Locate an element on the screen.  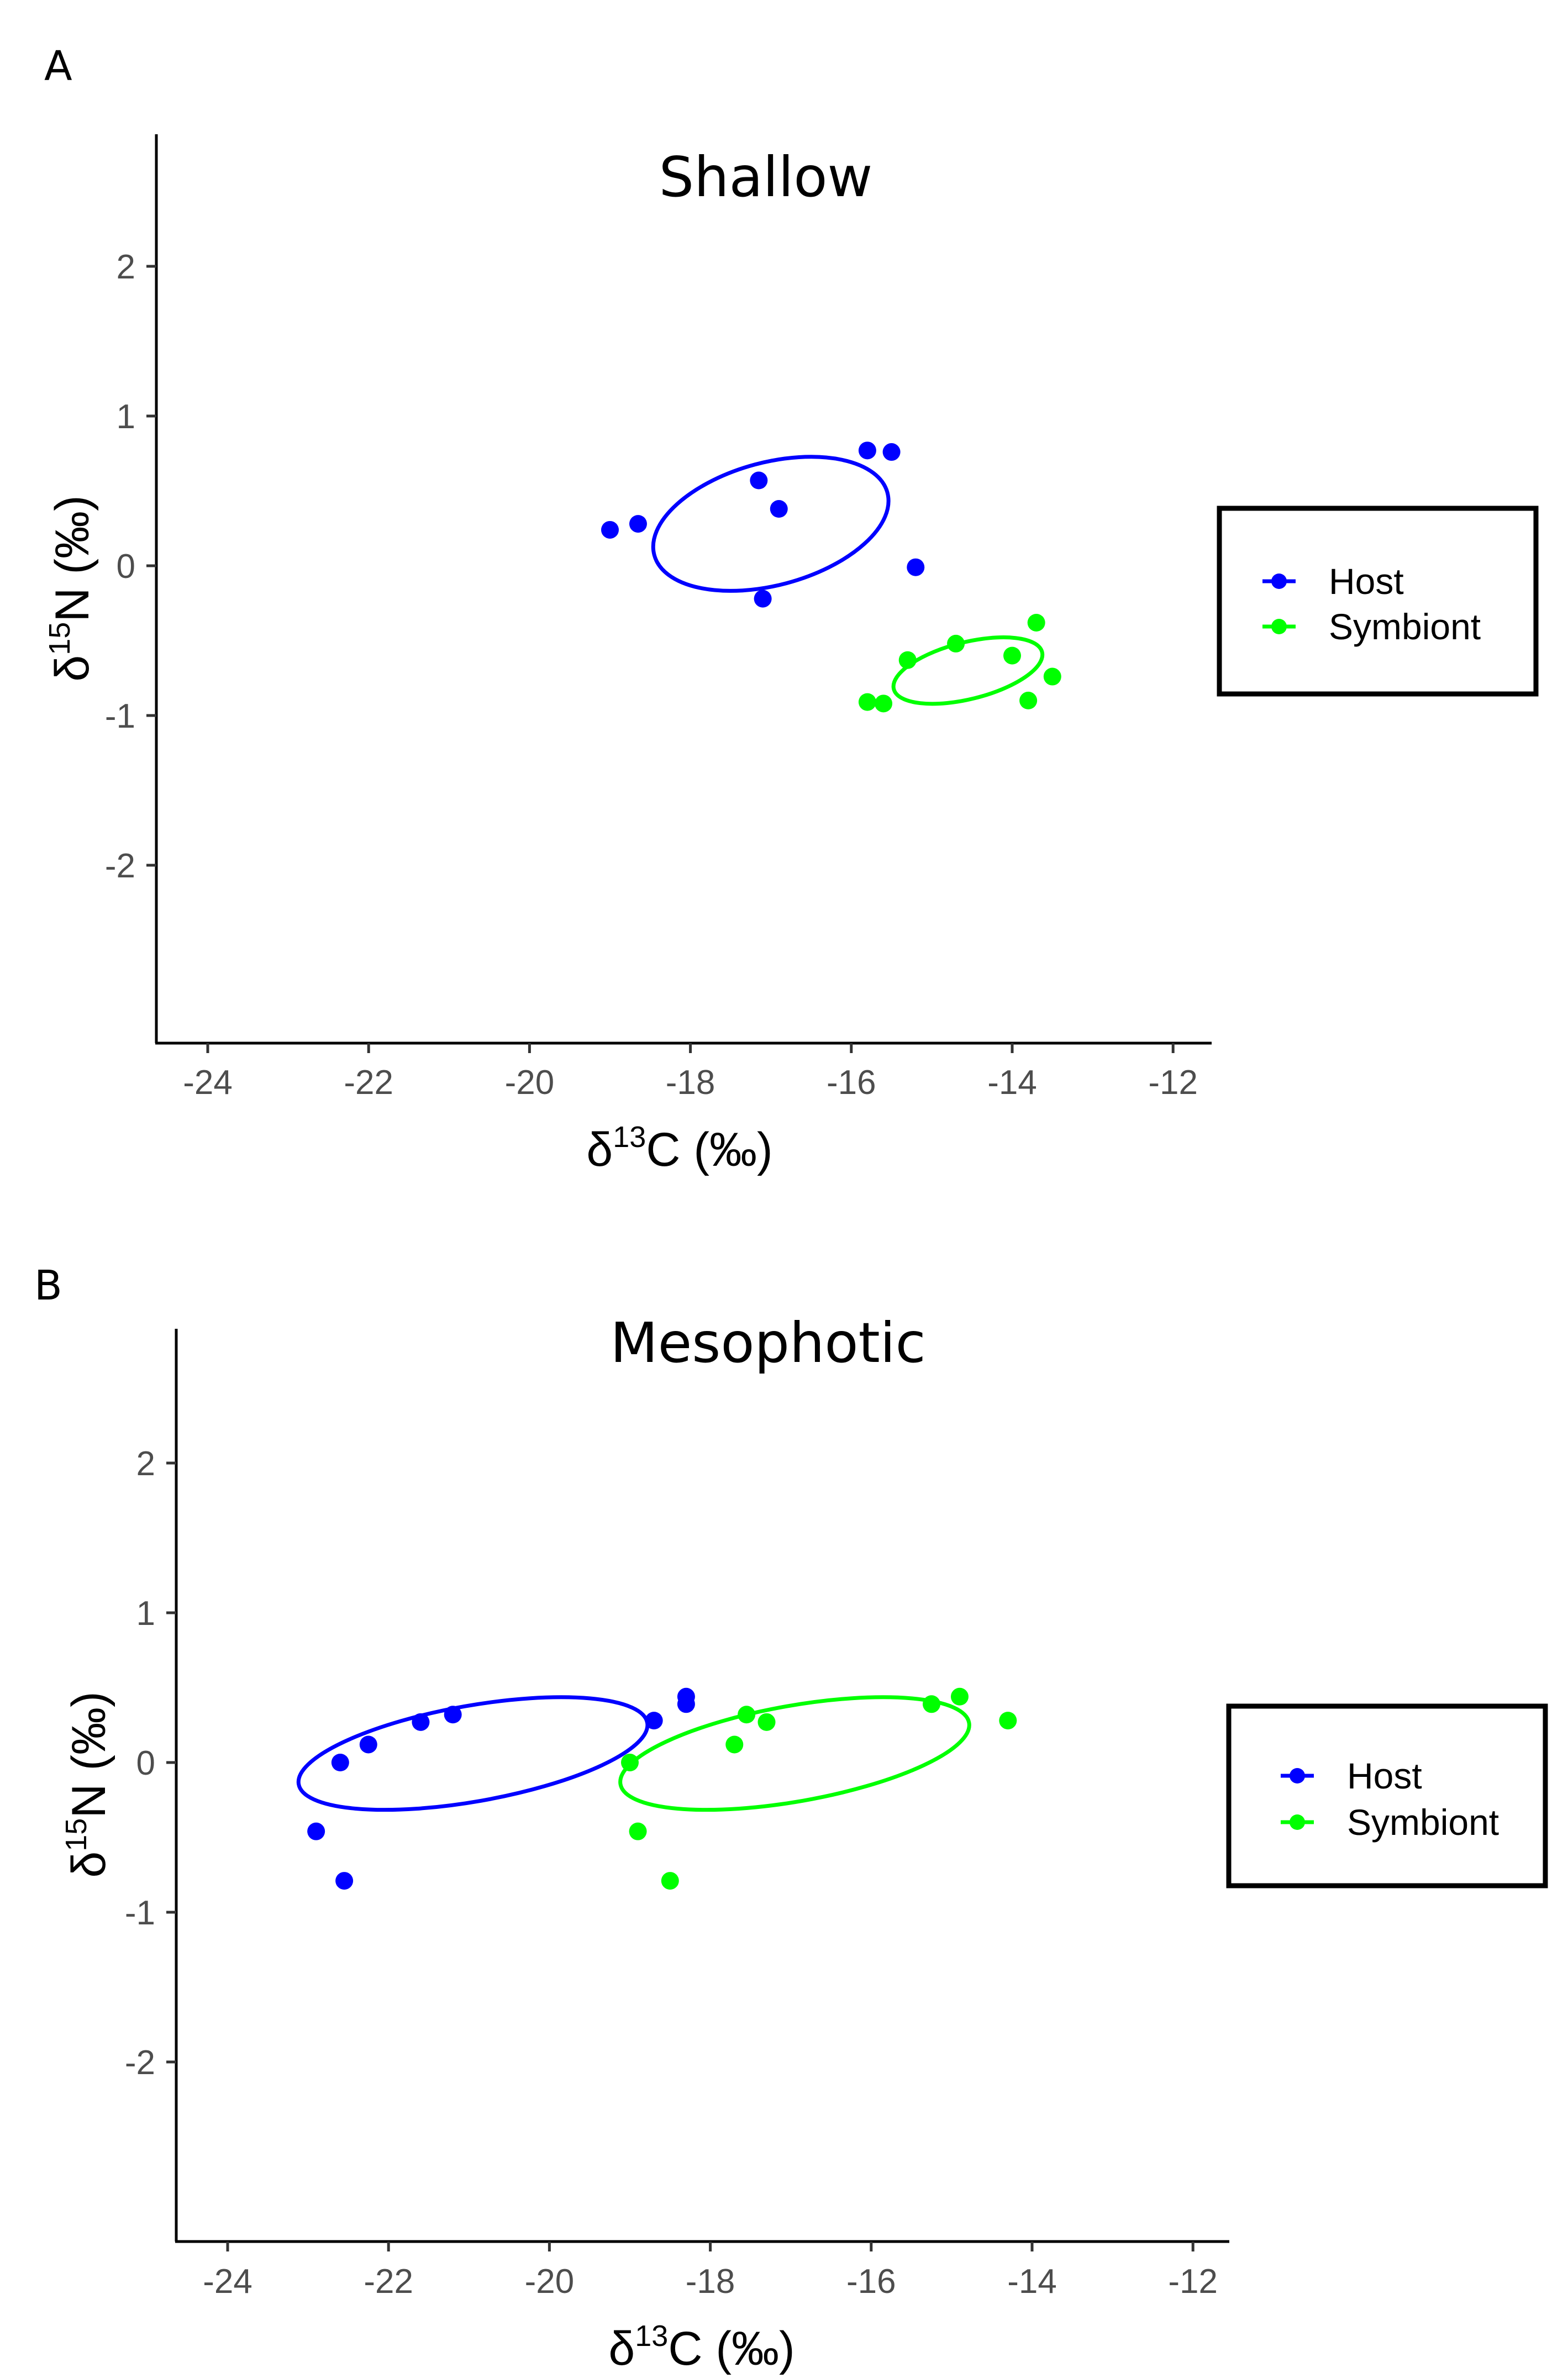
panel-label: A is located at coordinates (58, 66).